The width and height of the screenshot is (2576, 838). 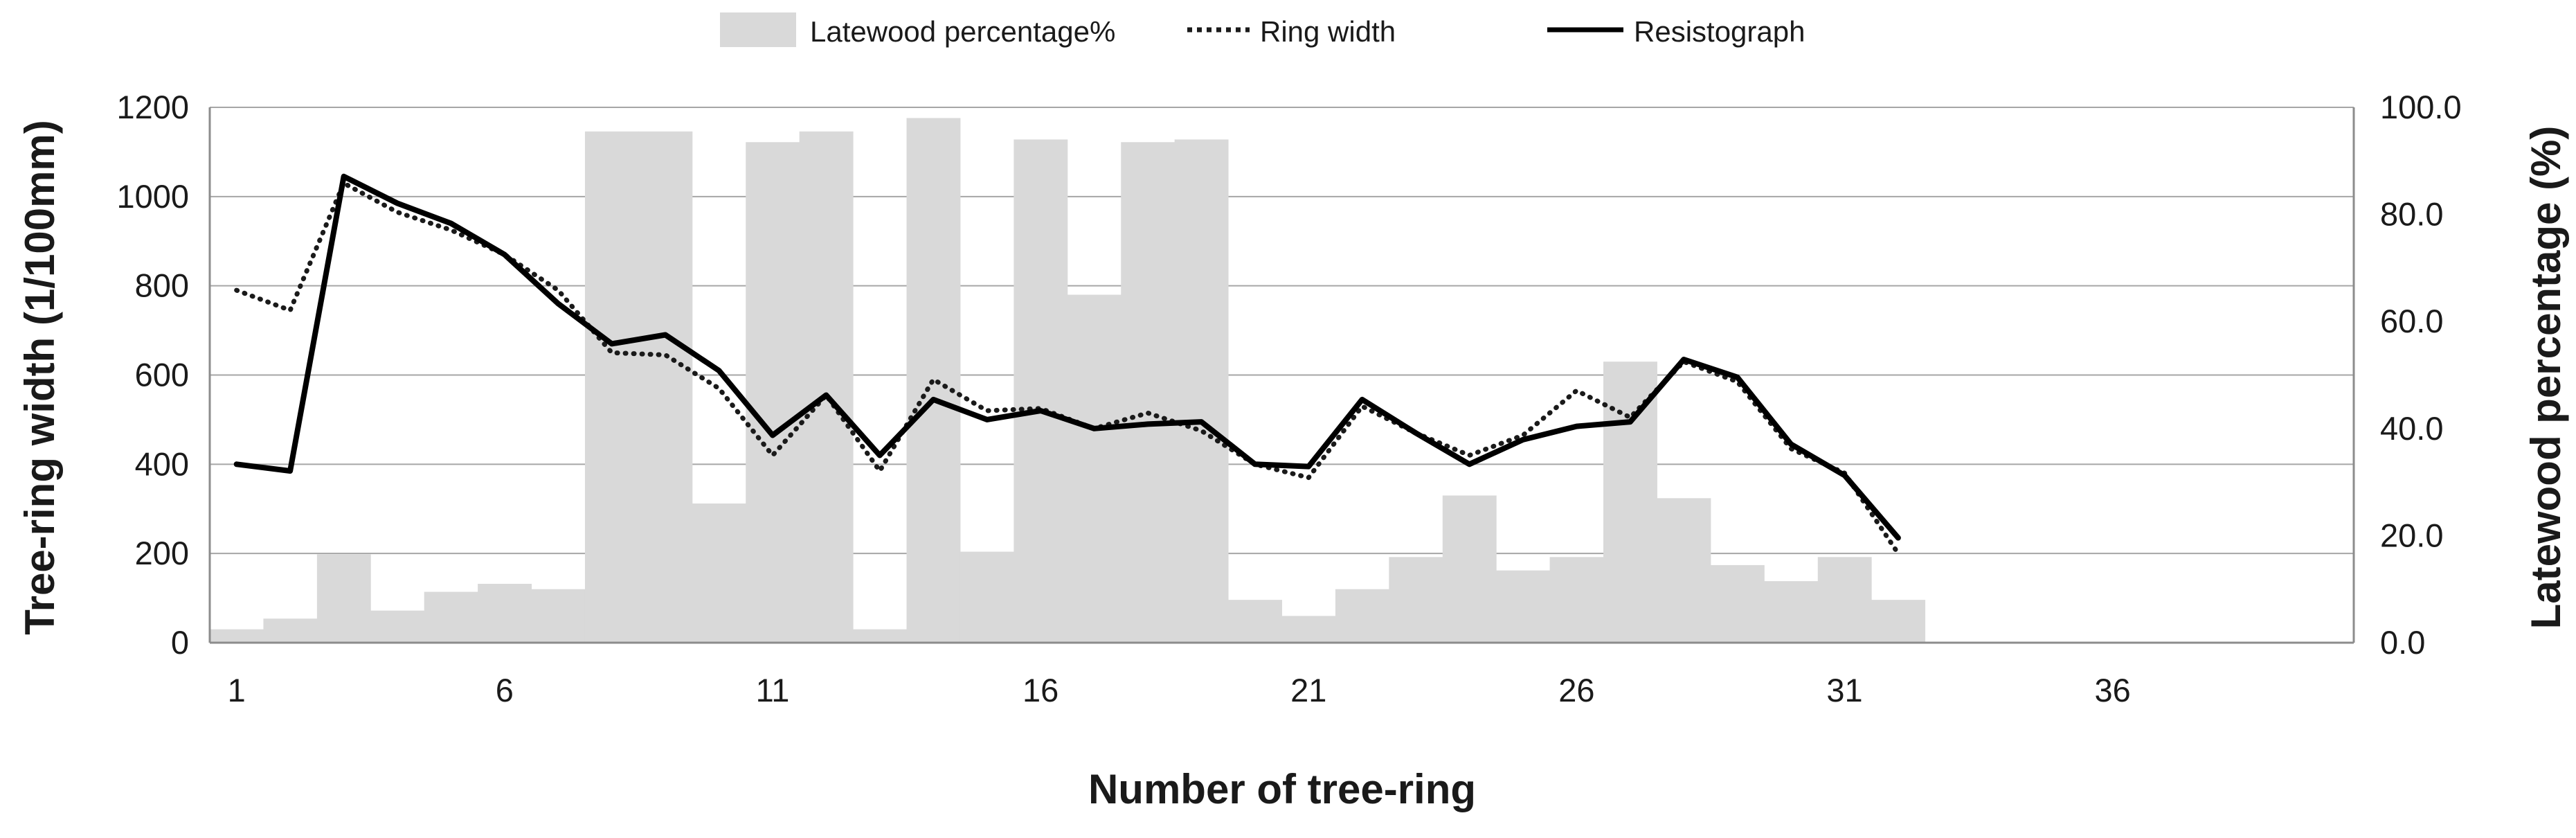 I want to click on legend-swatch-latewood, so click(x=758, y=29).